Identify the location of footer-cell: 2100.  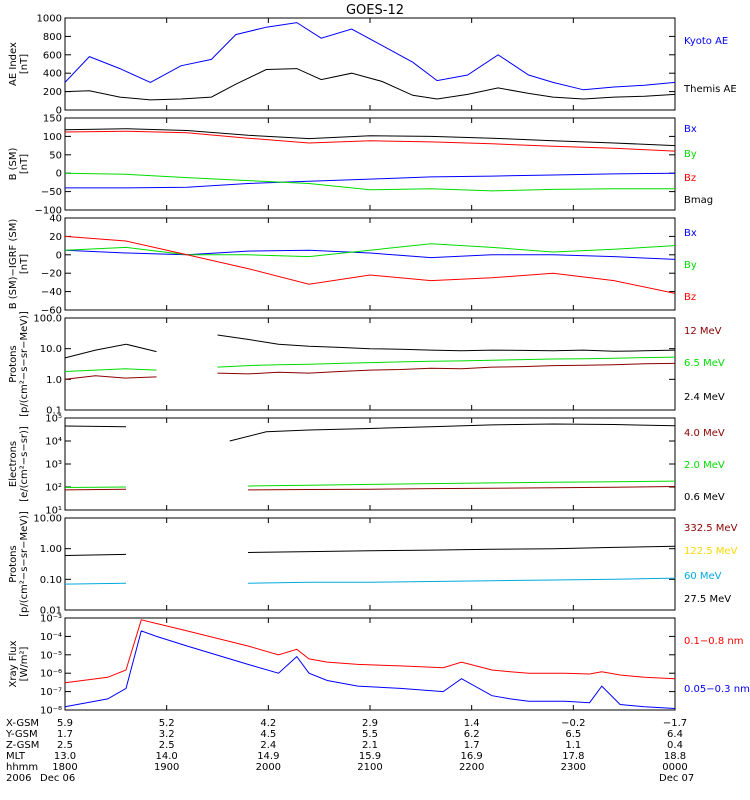
(369, 767).